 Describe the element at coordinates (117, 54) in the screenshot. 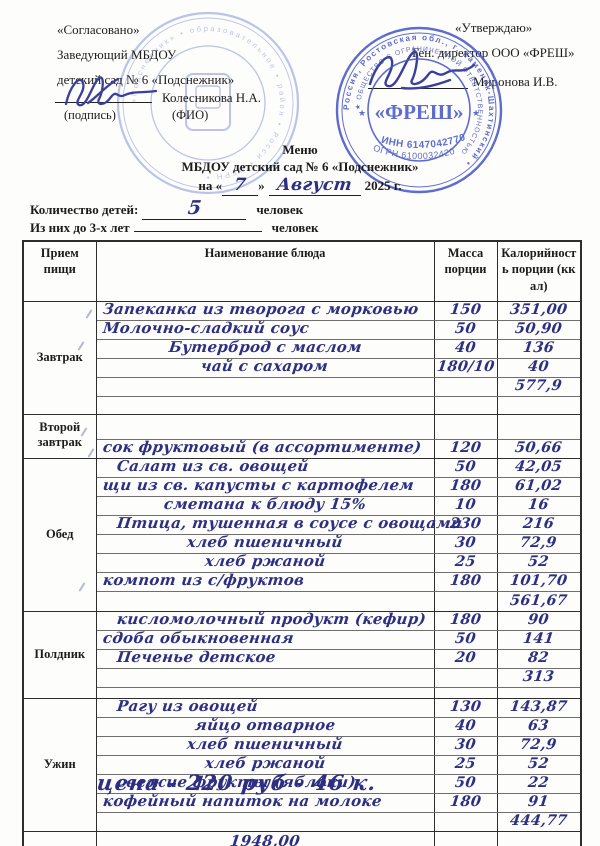

I see `approved-position-line1: Заведующий МБДОУ` at that location.